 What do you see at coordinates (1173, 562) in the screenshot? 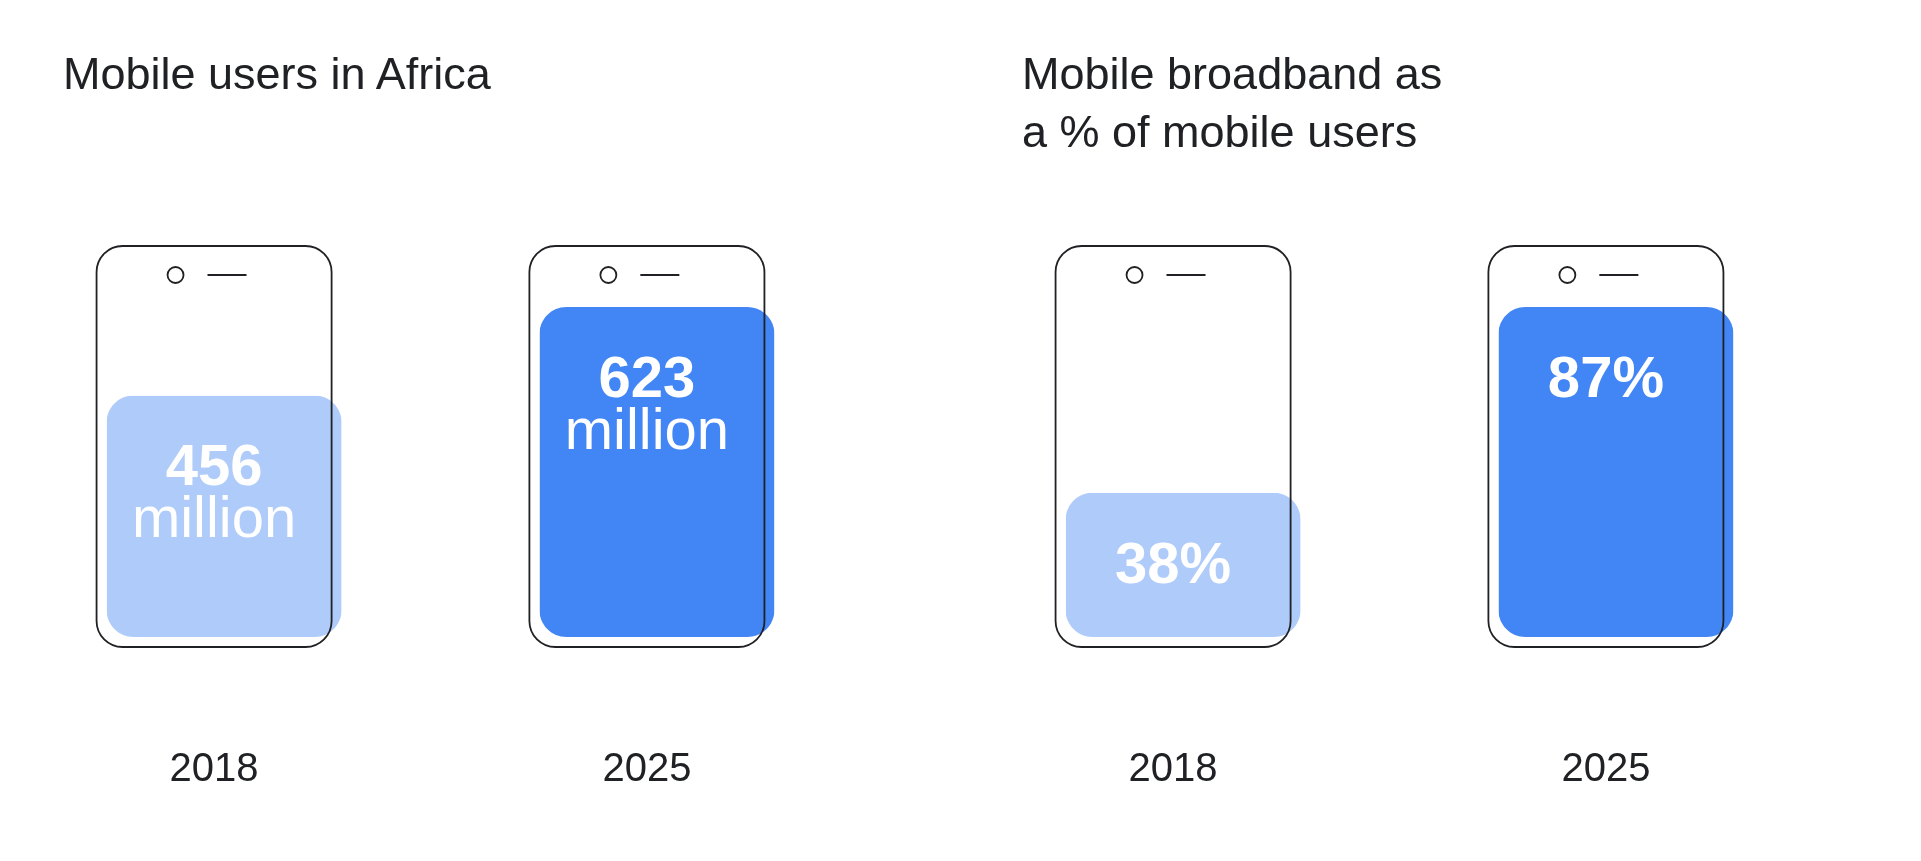
I see `data-label: 38%` at bounding box center [1173, 562].